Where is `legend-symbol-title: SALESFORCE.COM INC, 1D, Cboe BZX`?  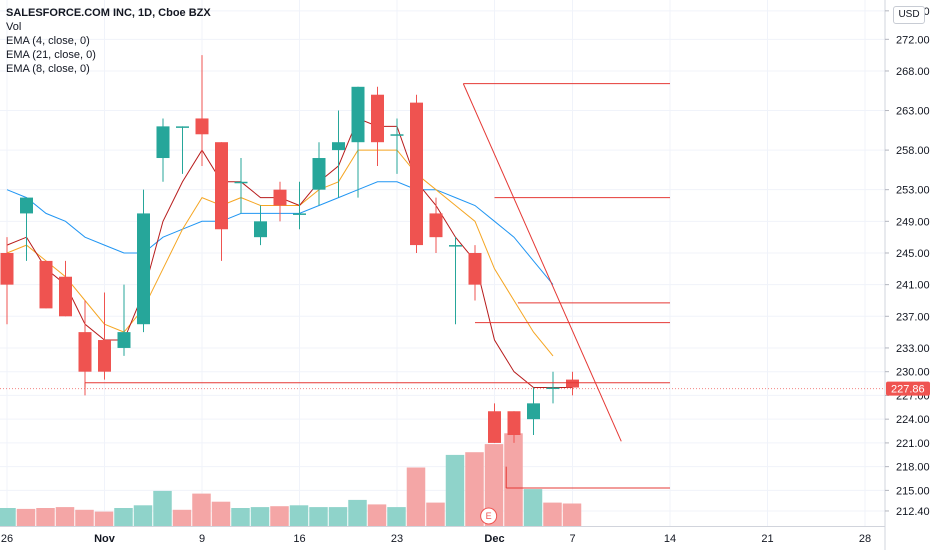
legend-symbol-title: SALESFORCE.COM INC, 1D, Cboe BZX is located at coordinates (108, 13).